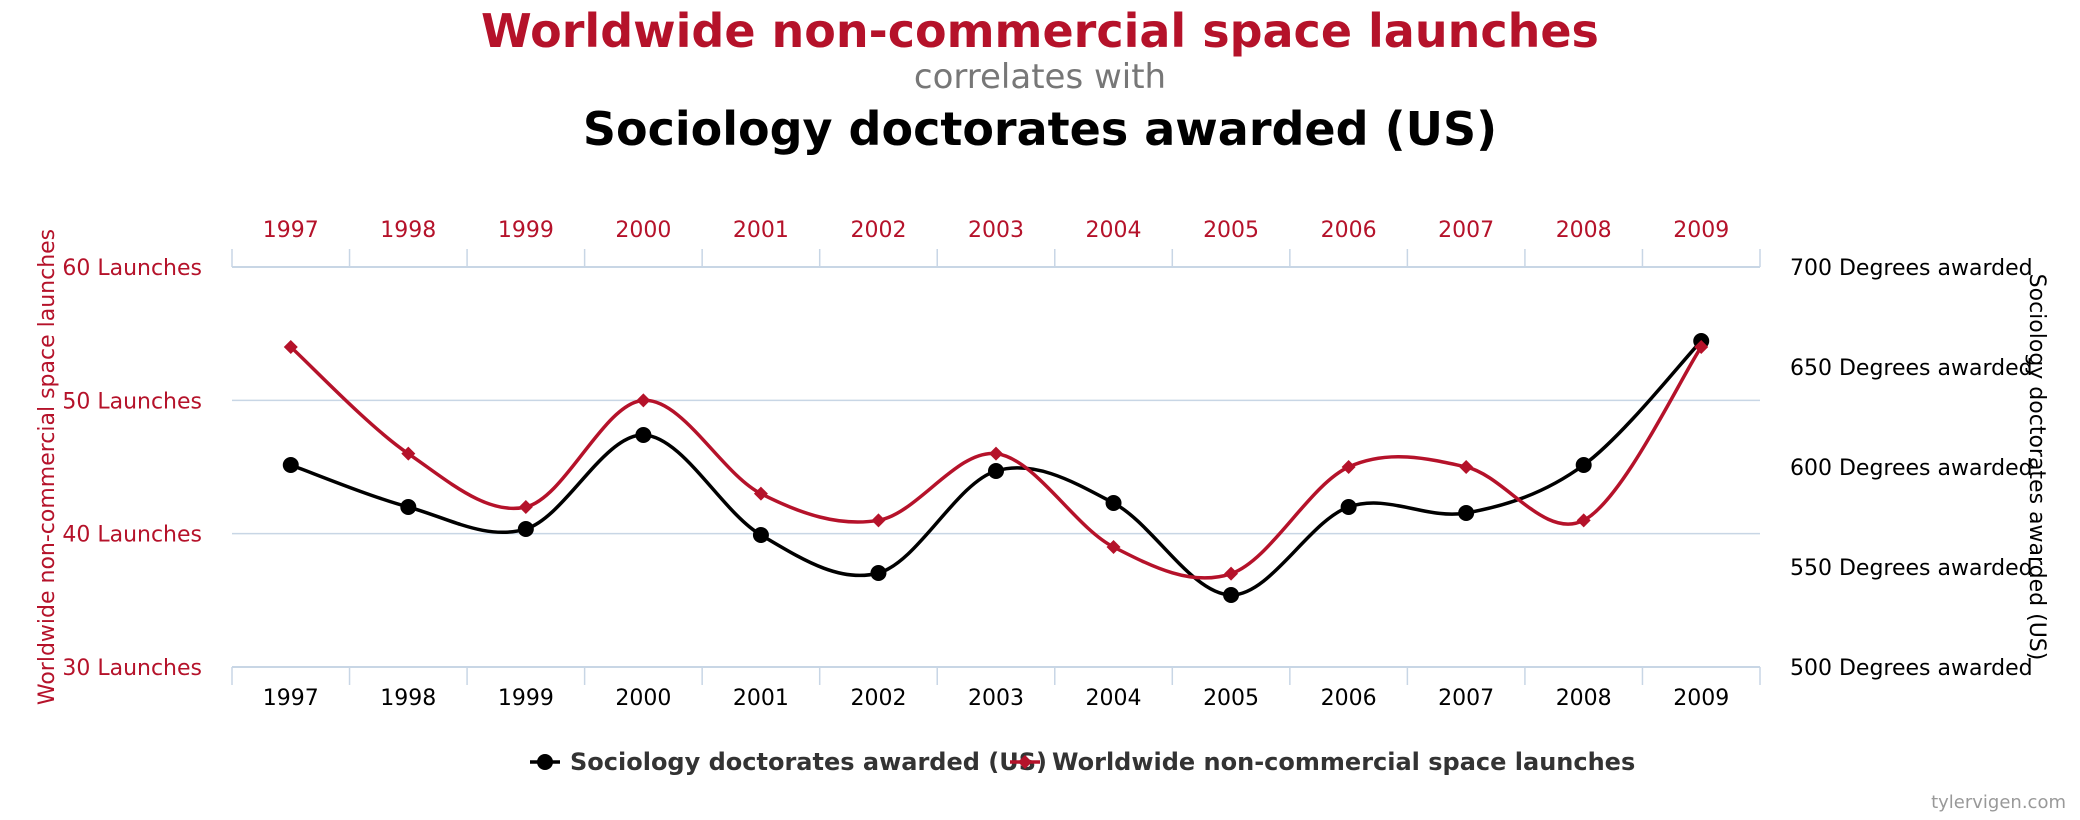 This screenshot has width=2080, height=820. Describe the element at coordinates (132, 668) in the screenshot. I see `left-y-tick-label: 30 Launches` at that location.